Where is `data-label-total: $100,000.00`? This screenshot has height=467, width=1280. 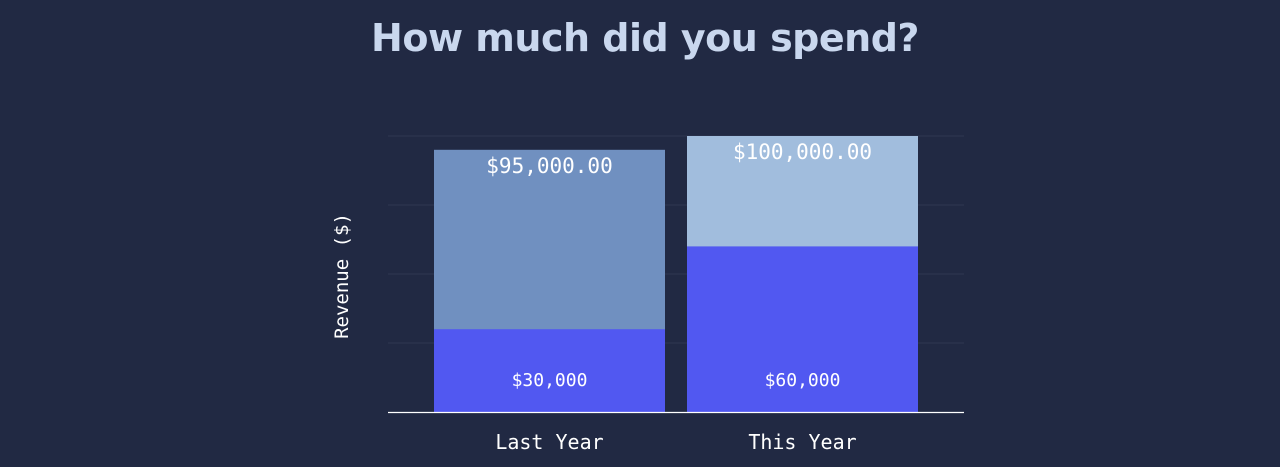 data-label-total: $100,000.00 is located at coordinates (802, 152).